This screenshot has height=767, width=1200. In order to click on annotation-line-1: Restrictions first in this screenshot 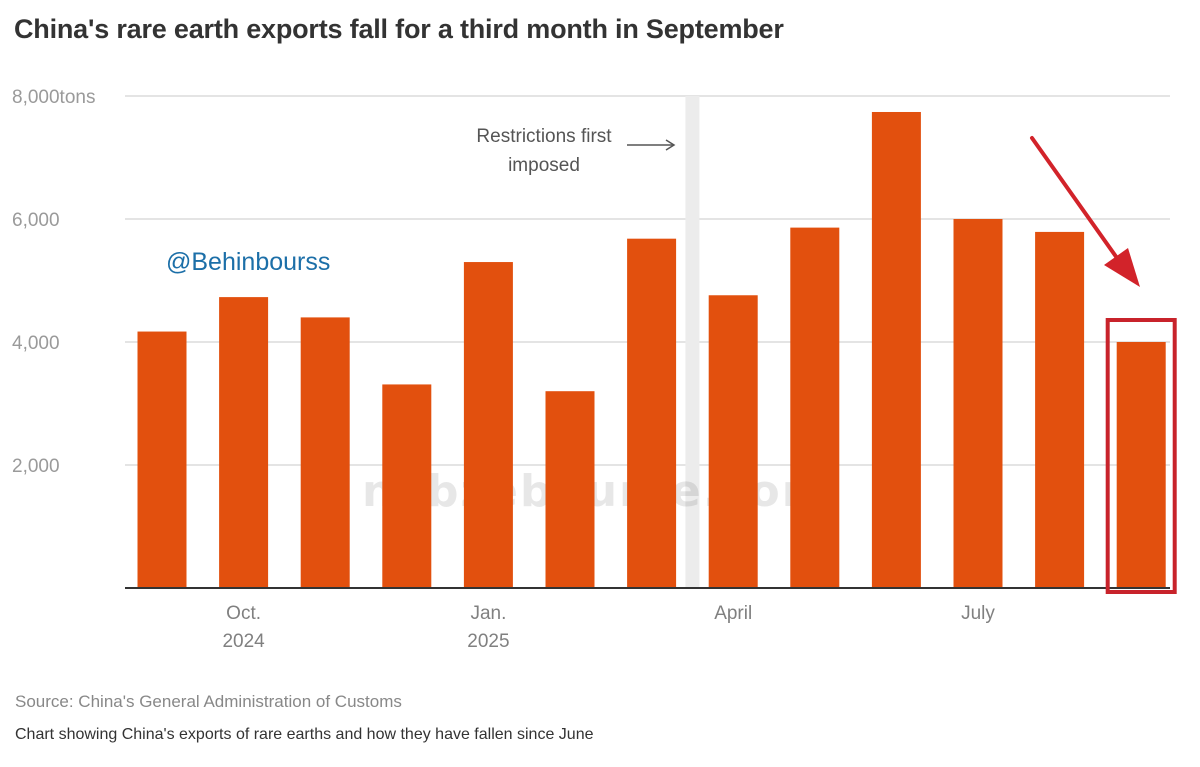, I will do `click(544, 136)`.